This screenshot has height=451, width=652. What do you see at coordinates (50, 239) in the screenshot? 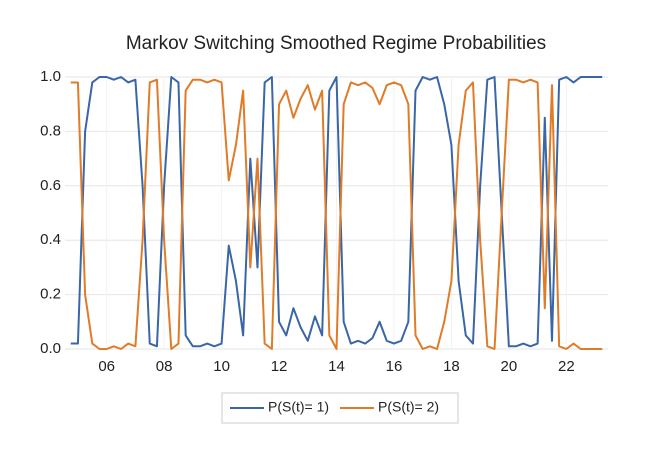
I see `y-tick-label: 0.4` at bounding box center [50, 239].